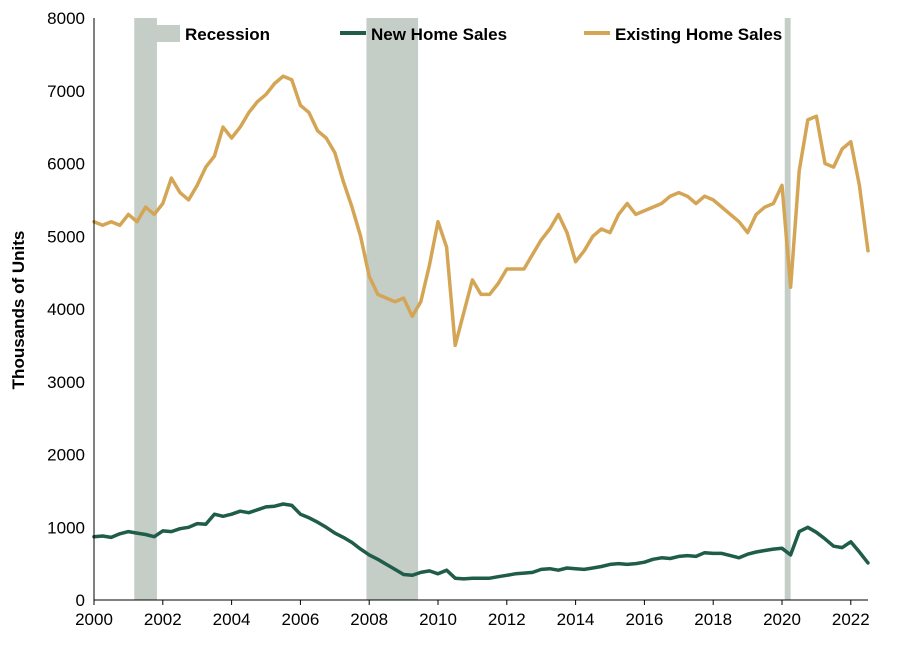  I want to click on legend-label-existing-home-sales: Existing Home Sales, so click(698, 34).